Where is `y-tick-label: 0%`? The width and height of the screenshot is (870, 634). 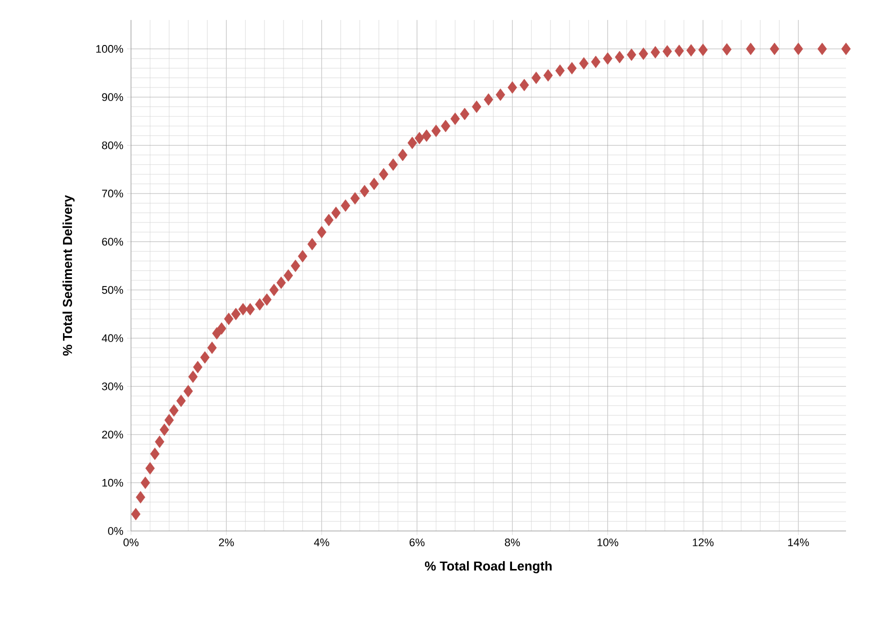 y-tick-label: 0% is located at coordinates (116, 531).